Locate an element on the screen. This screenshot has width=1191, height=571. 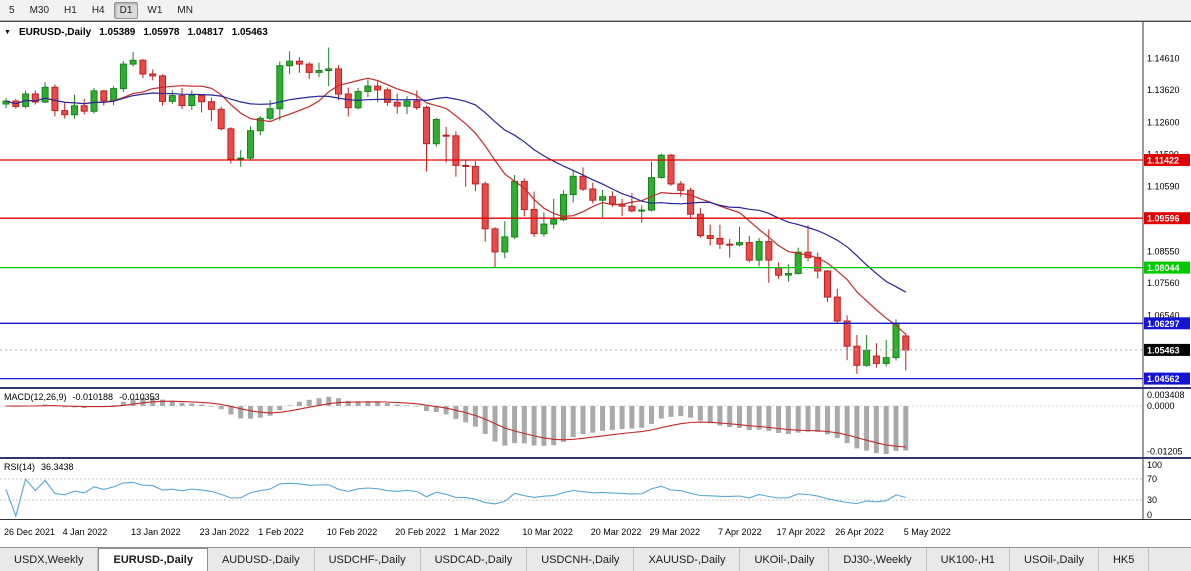
rsi-panel: RSI(14) 36.3438 100 70 30 0 is located at coordinates (595, 489).